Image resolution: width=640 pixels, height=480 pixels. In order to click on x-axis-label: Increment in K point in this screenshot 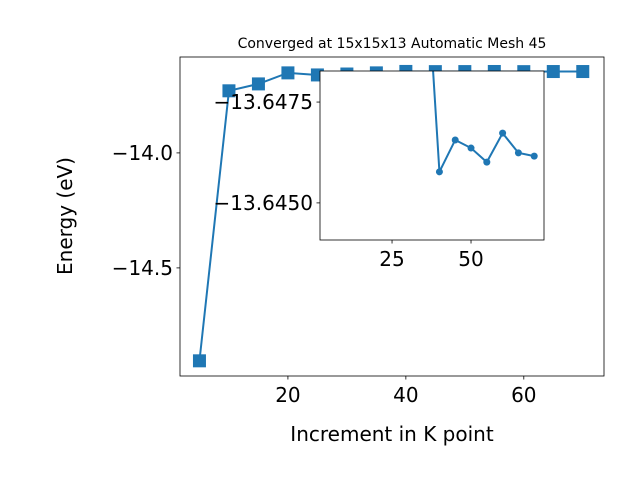, I will do `click(392, 434)`.